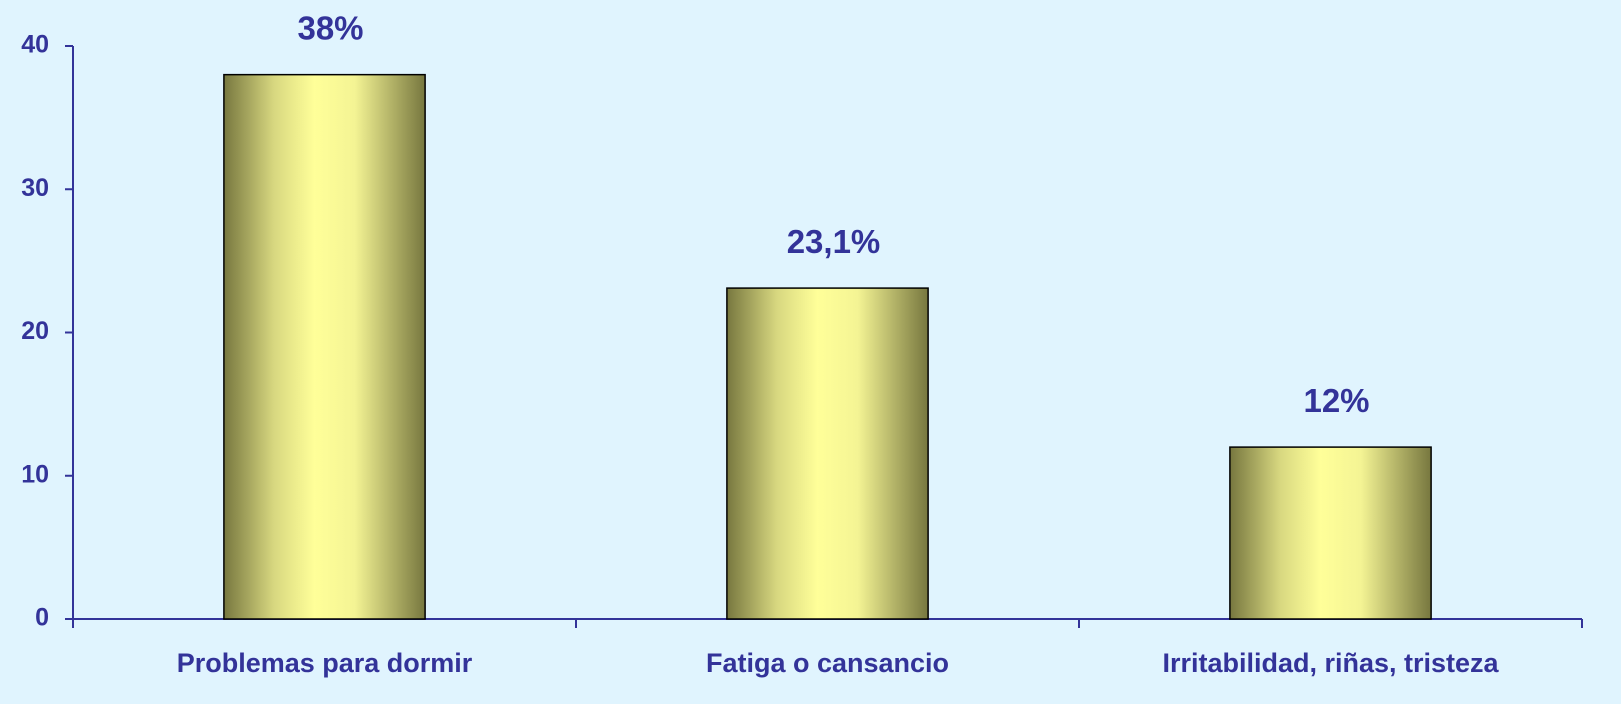  Describe the element at coordinates (35, 188) in the screenshot. I see `y-tick-label: 30` at that location.